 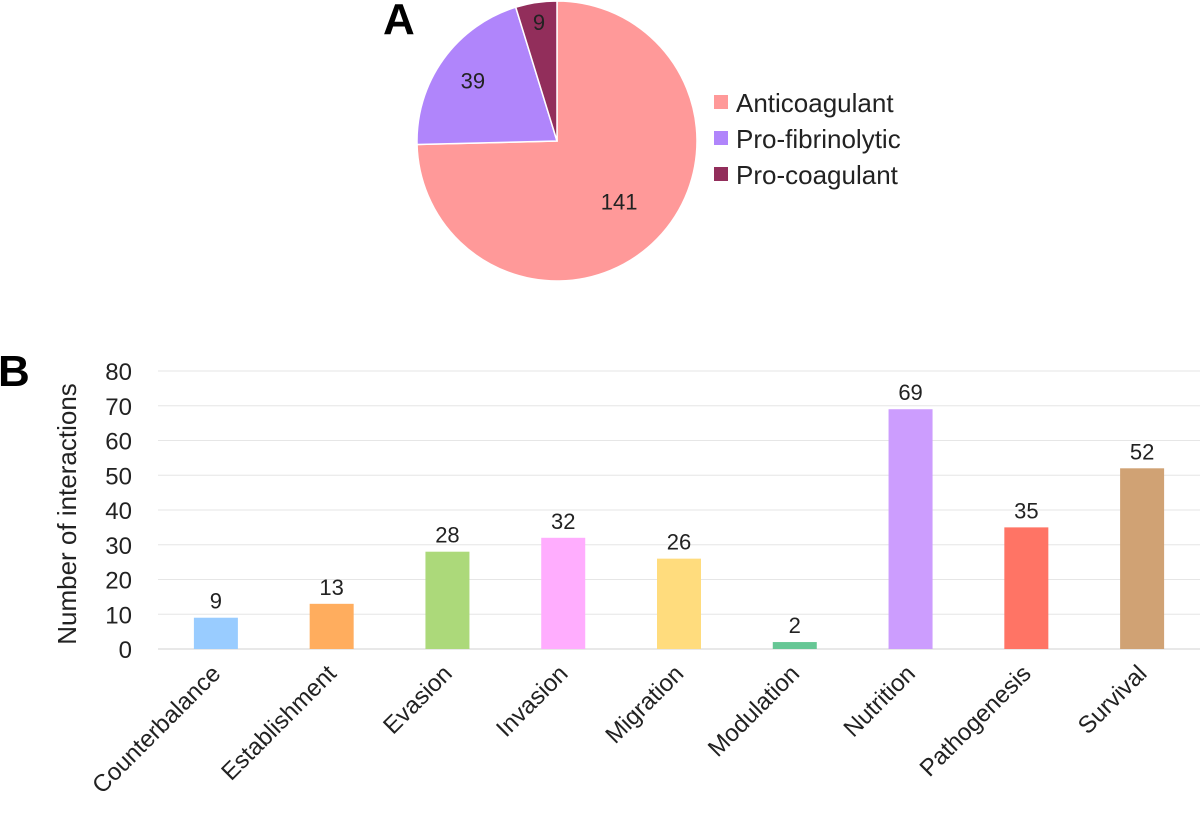 What do you see at coordinates (216, 601) in the screenshot?
I see `bar-value-counterbalance: 9` at bounding box center [216, 601].